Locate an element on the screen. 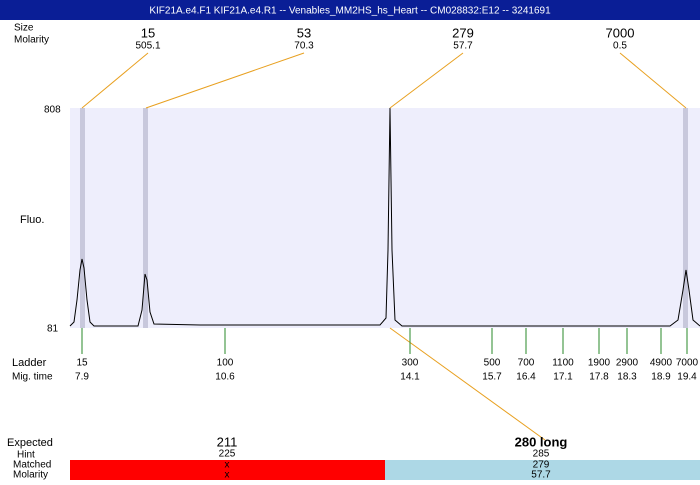 This screenshot has height=485, width=700. ladder-size: 700 is located at coordinates (526, 363).